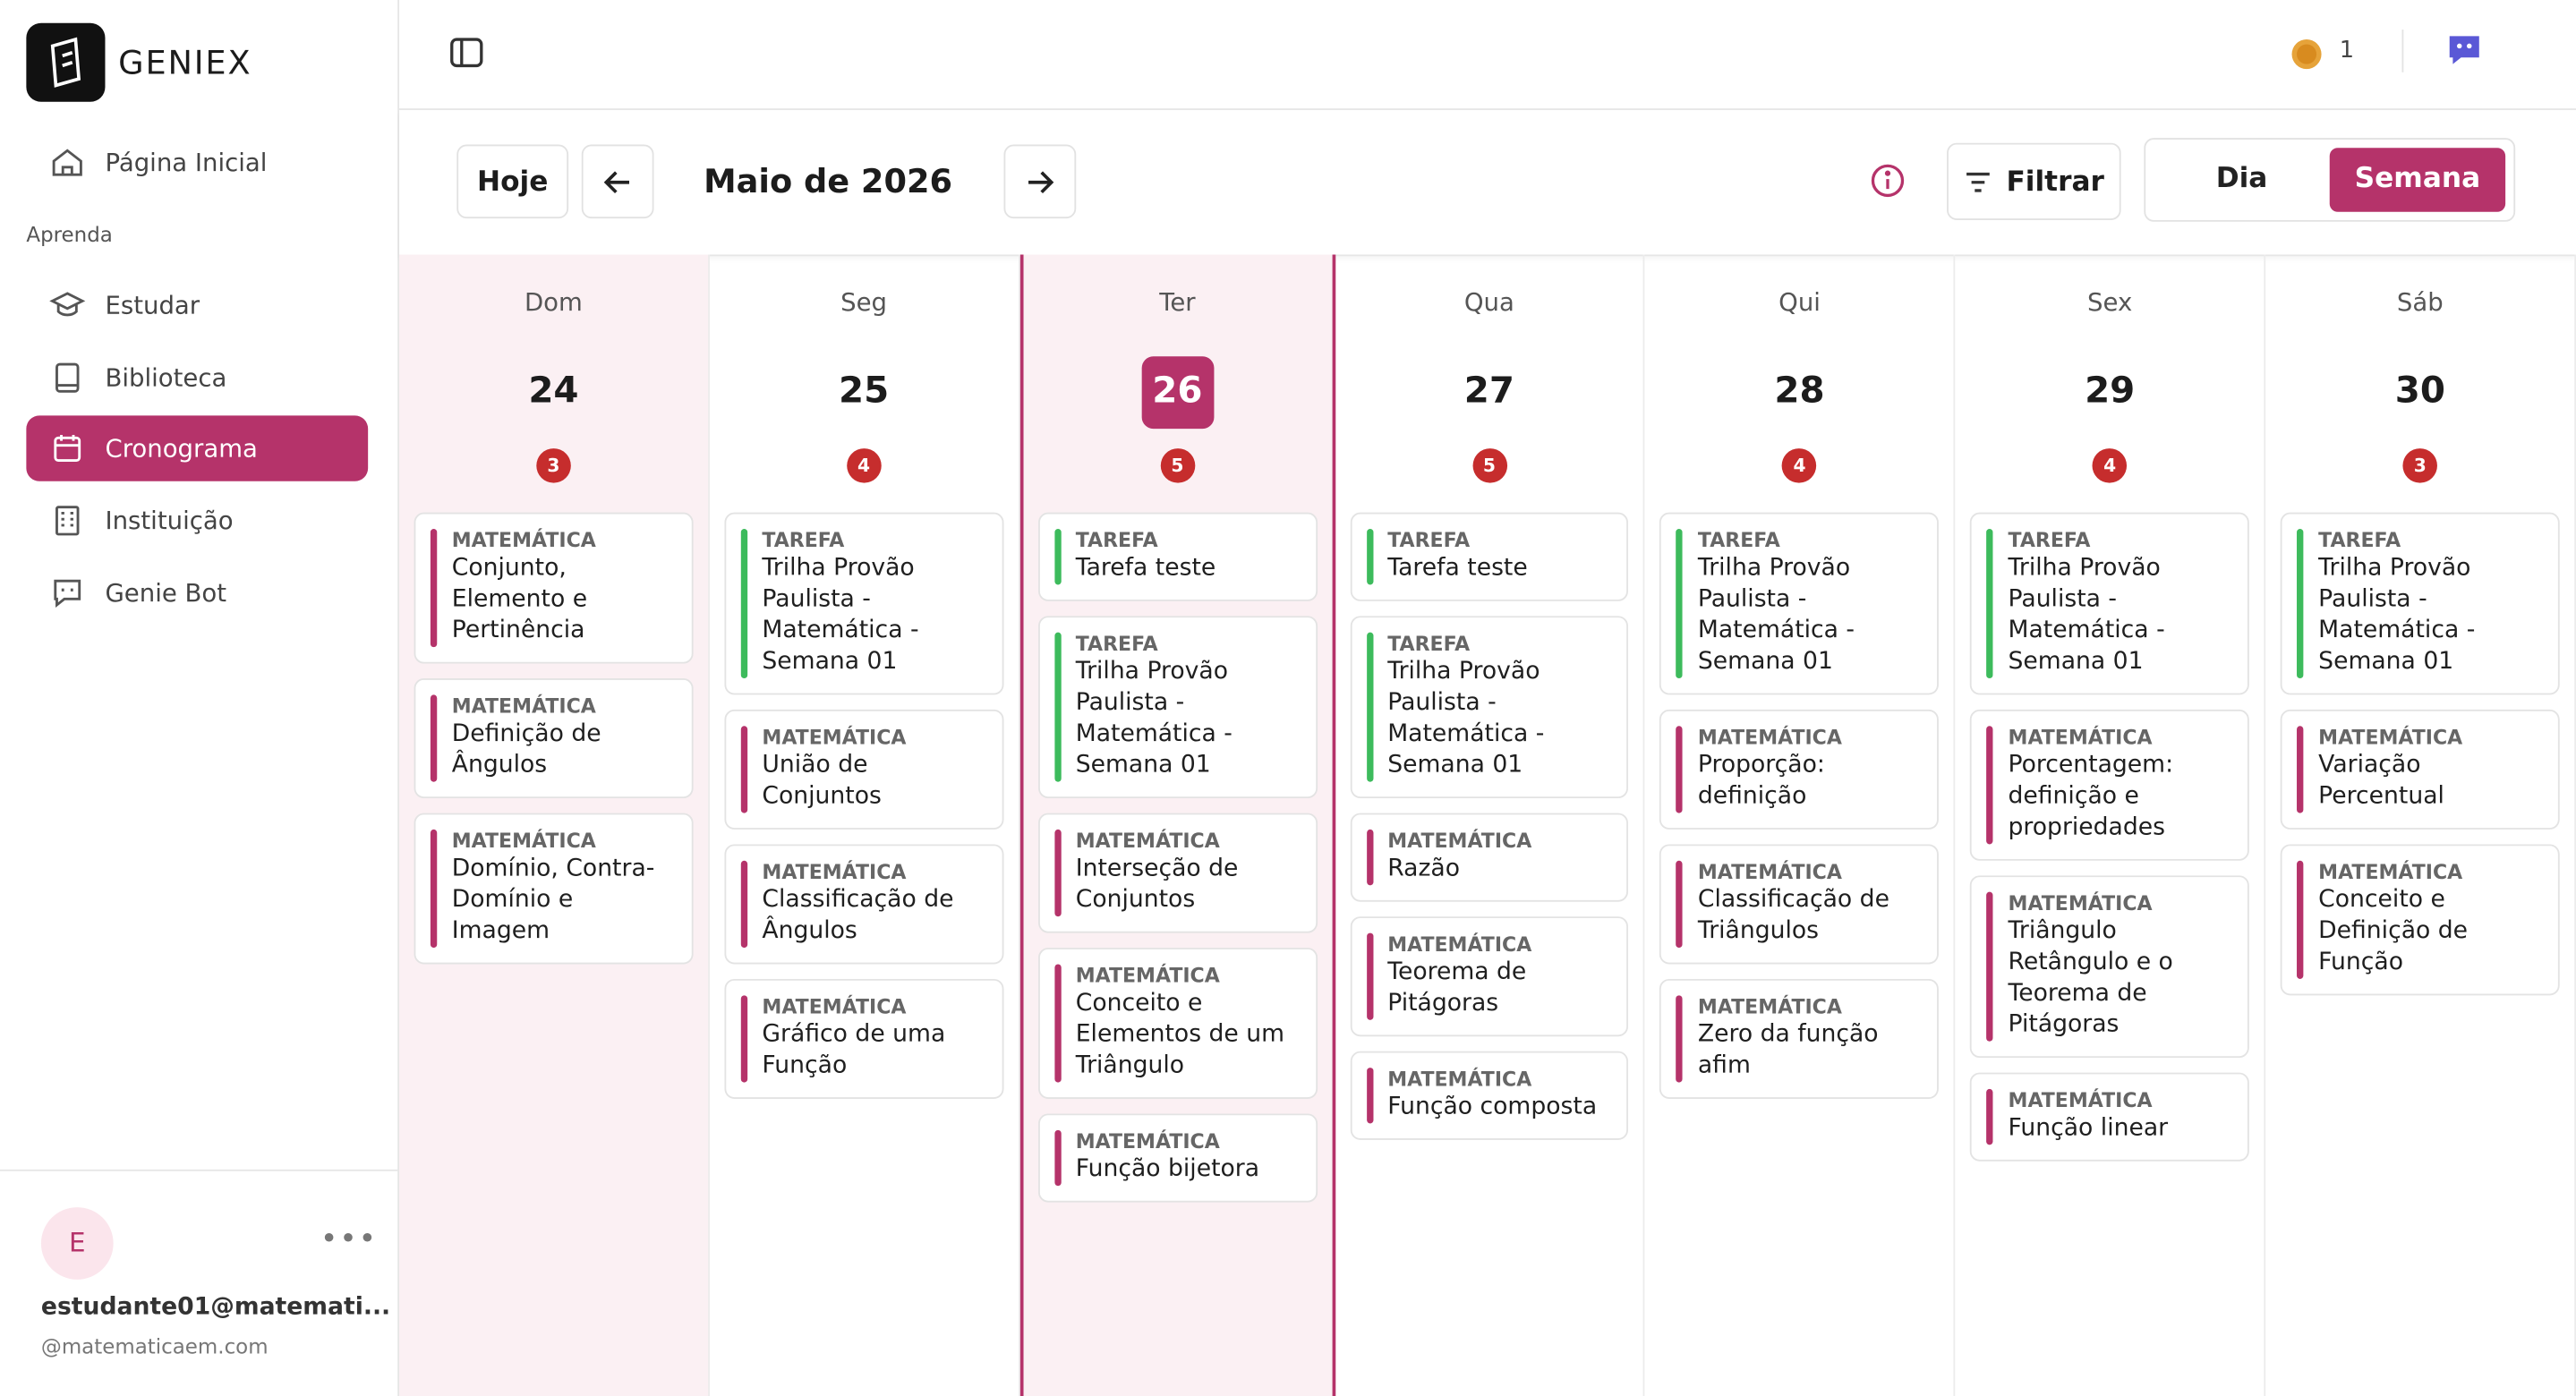  I want to click on card-title: Conjunto, Elemento e Pertinência, so click(519, 600).